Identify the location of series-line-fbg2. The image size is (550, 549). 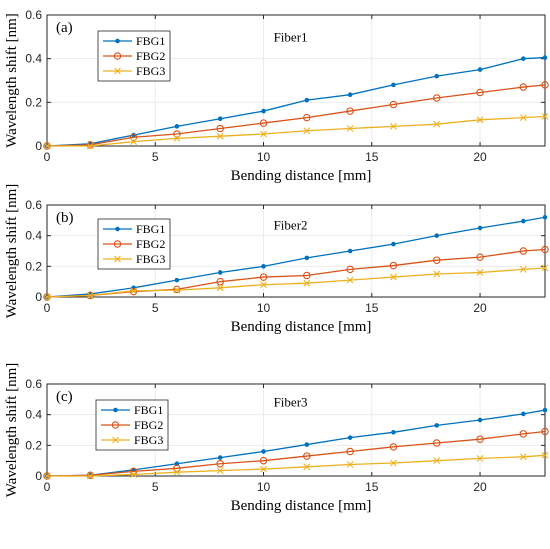
(296, 115).